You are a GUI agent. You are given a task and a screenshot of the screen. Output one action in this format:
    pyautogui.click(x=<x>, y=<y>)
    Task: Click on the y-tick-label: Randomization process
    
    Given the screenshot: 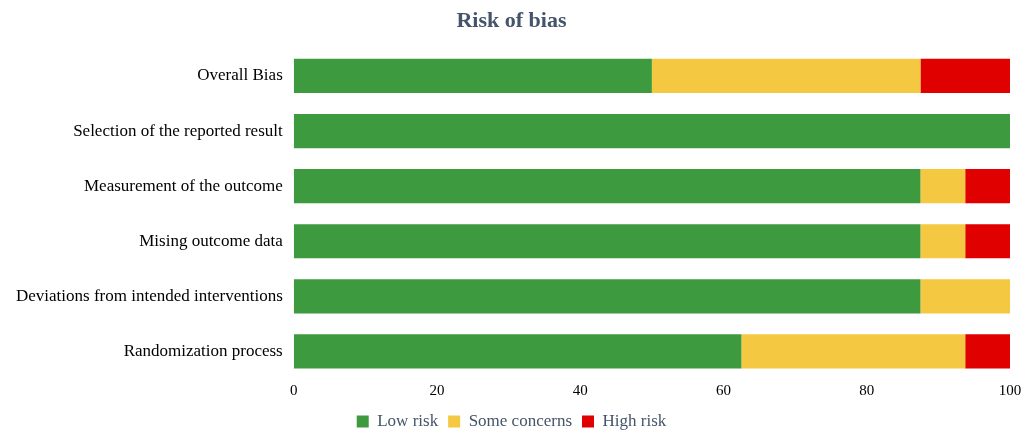 What is the action you would take?
    pyautogui.click(x=203, y=350)
    